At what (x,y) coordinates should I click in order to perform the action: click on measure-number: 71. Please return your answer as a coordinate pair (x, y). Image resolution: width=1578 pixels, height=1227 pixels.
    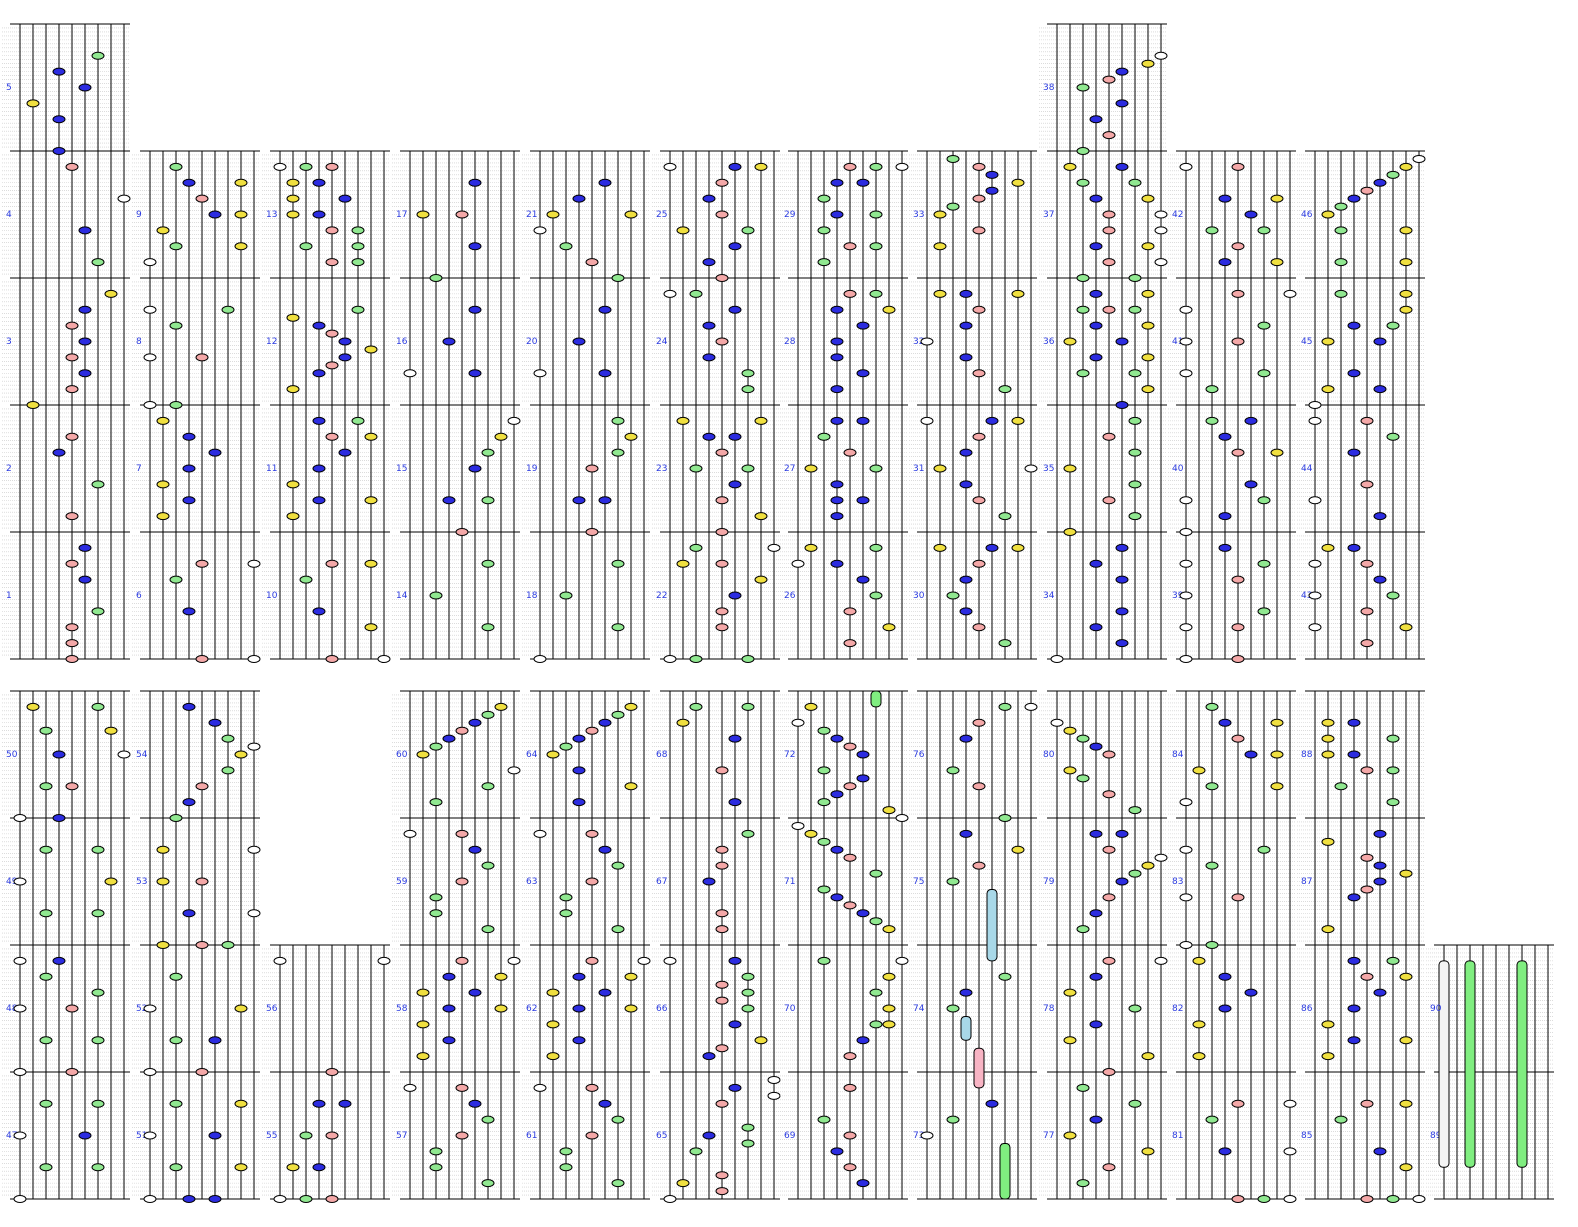
    Looking at the image, I should click on (789, 882).